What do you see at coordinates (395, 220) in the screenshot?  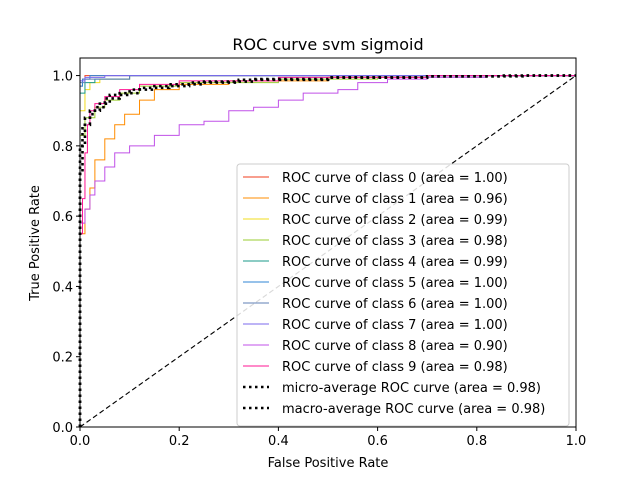 I see `legend-label: ROC curve of class 2 (area = 0.99)` at bounding box center [395, 220].